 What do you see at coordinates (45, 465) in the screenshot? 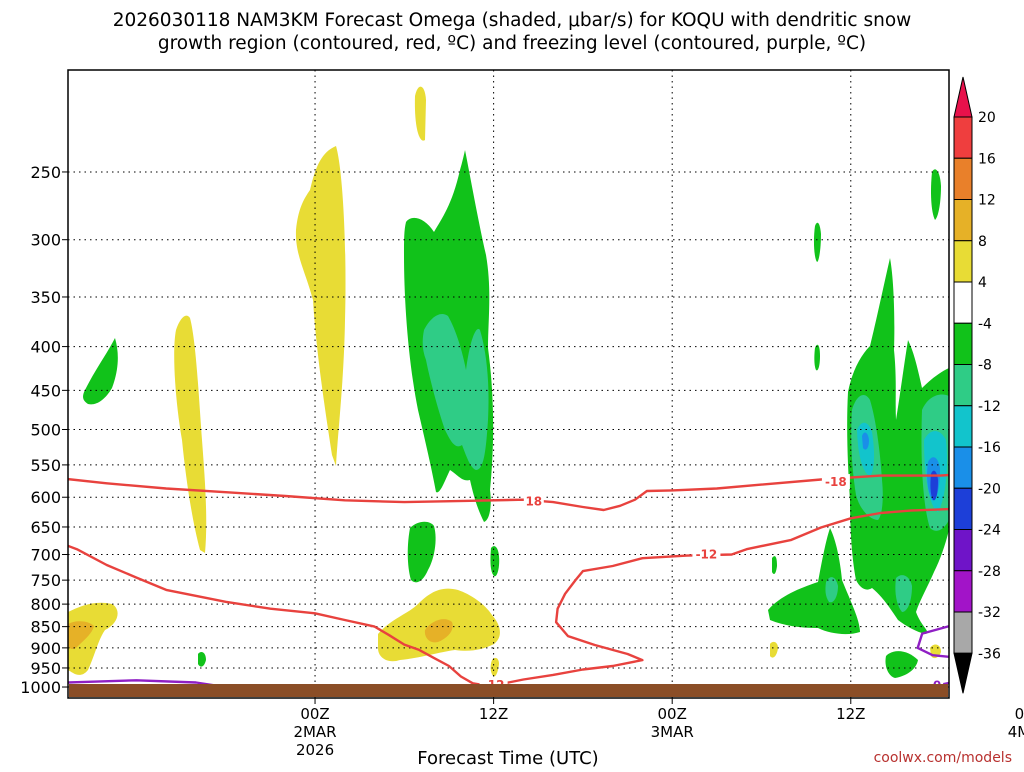
I see `pressure-tick-label: 550` at bounding box center [45, 465].